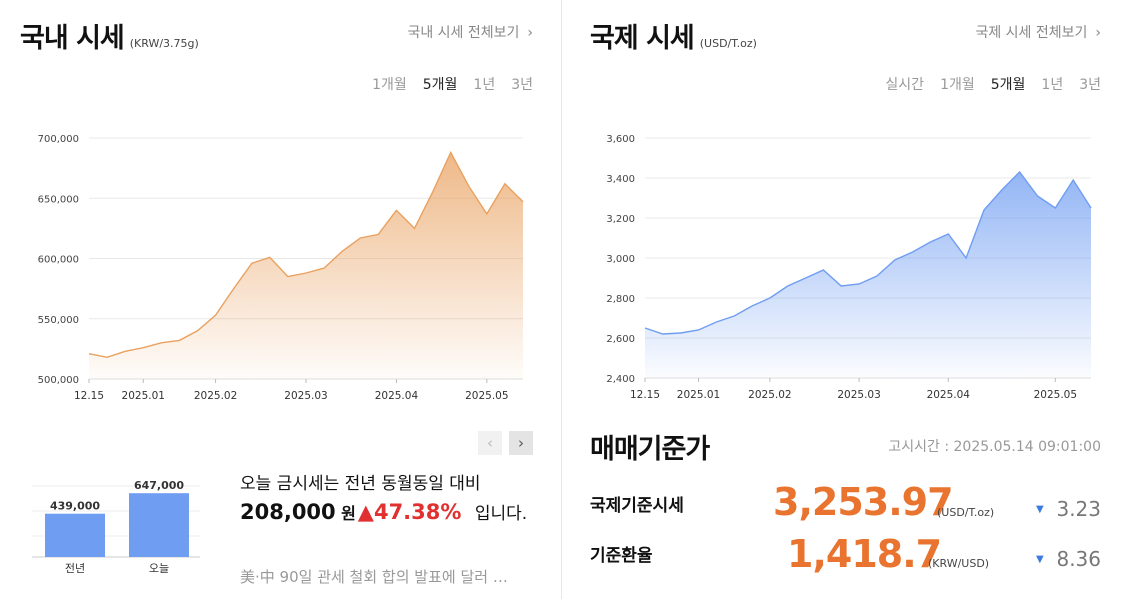  I want to click on y-tick-label: 3,400, so click(620, 179).